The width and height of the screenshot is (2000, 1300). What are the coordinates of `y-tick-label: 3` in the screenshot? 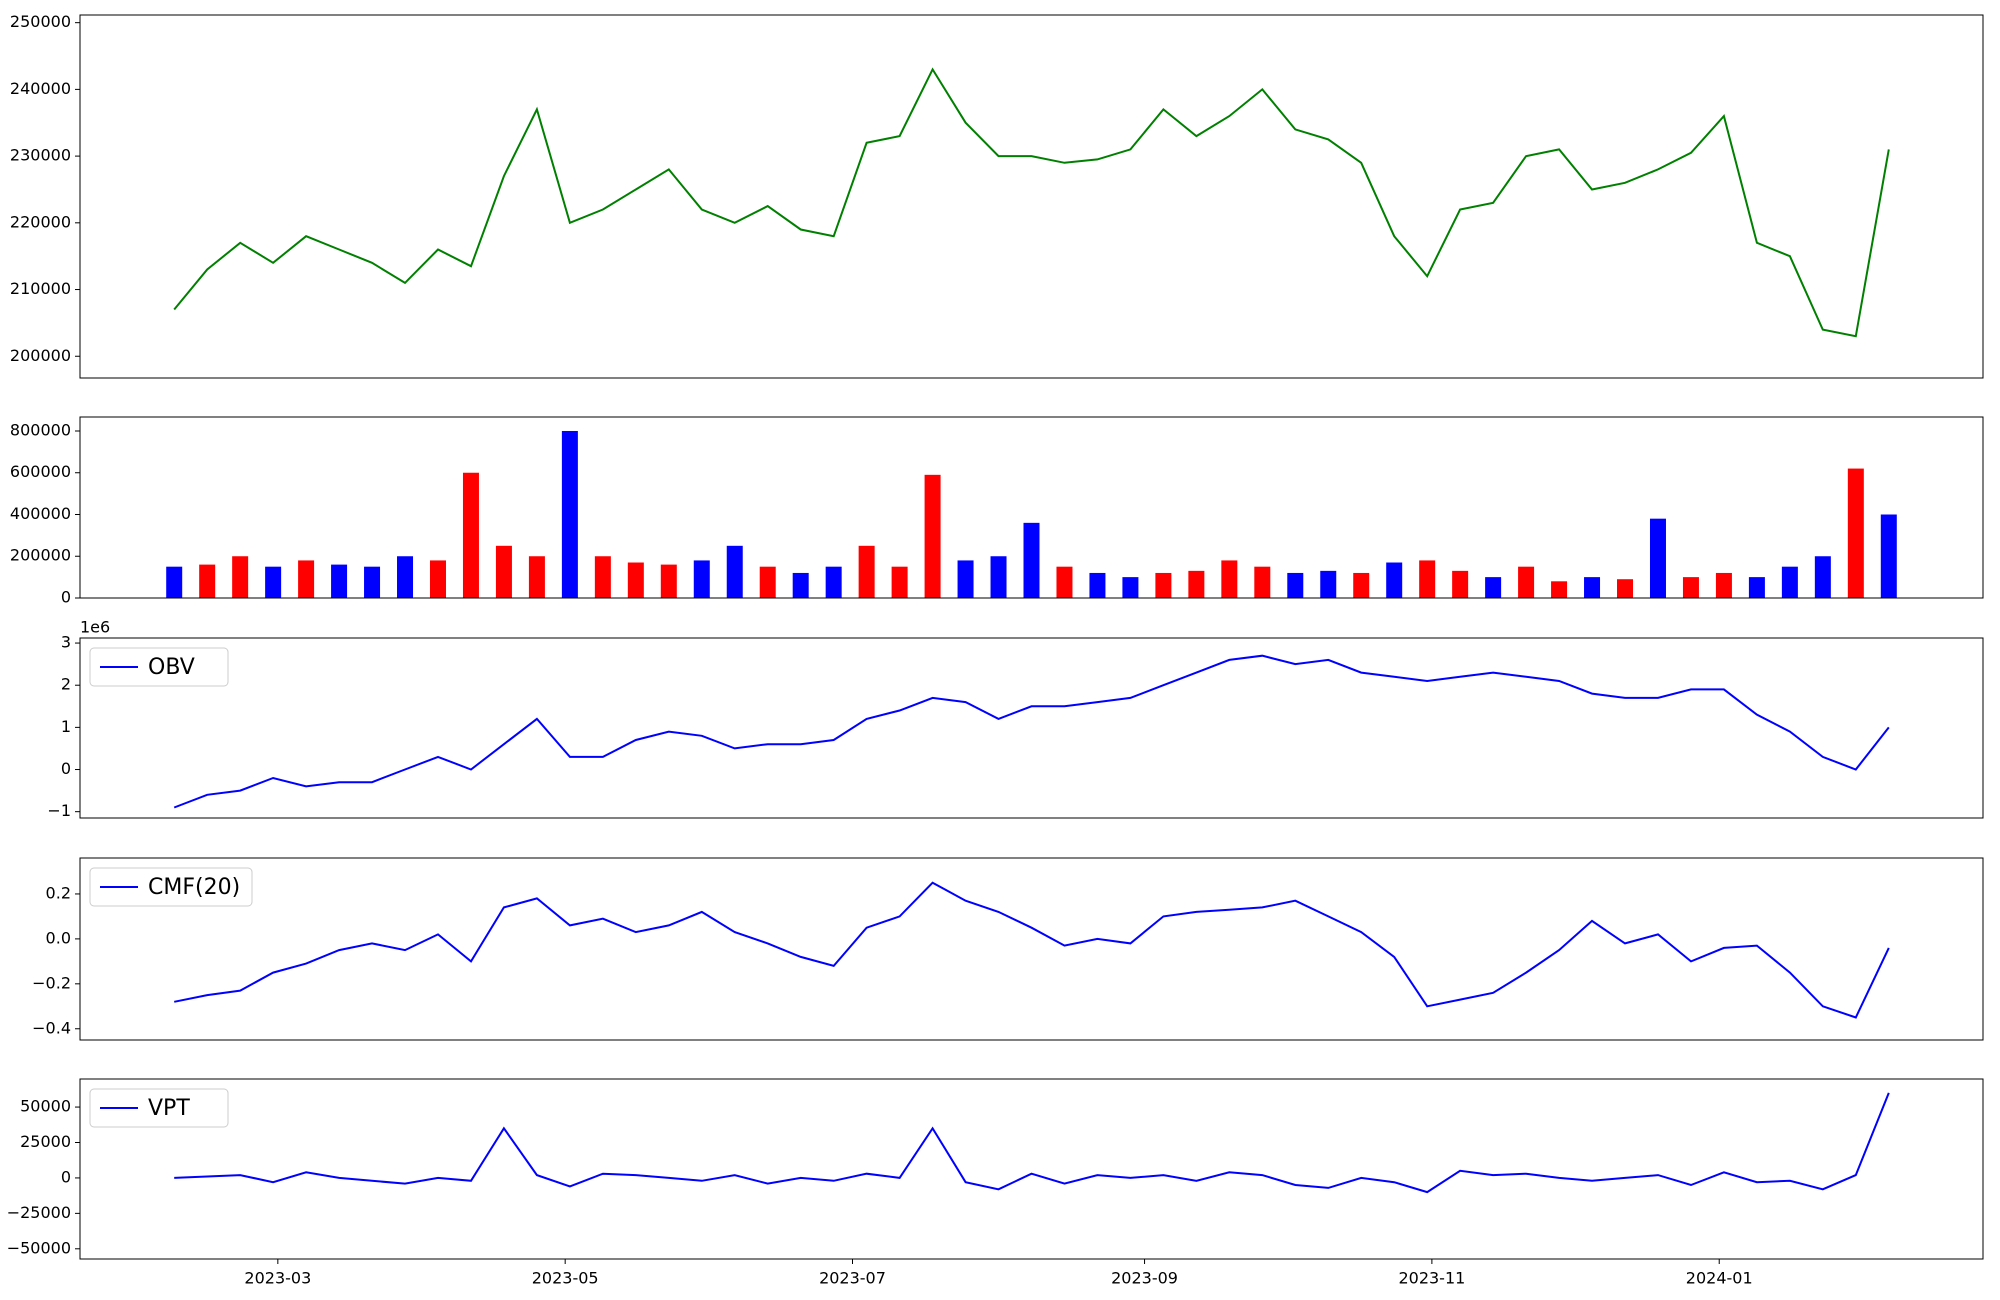 It's located at (66, 642).